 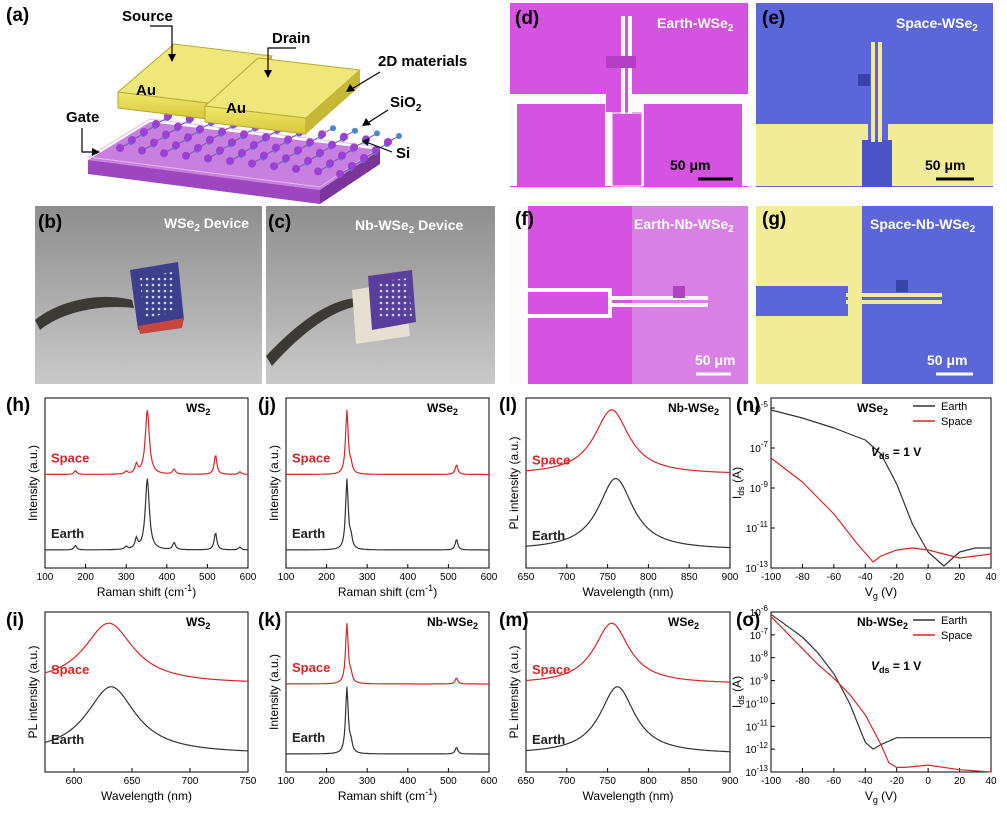 I want to click on photo-nb-wse2-device: (c) Nb-WSe2 Device, so click(x=380, y=295).